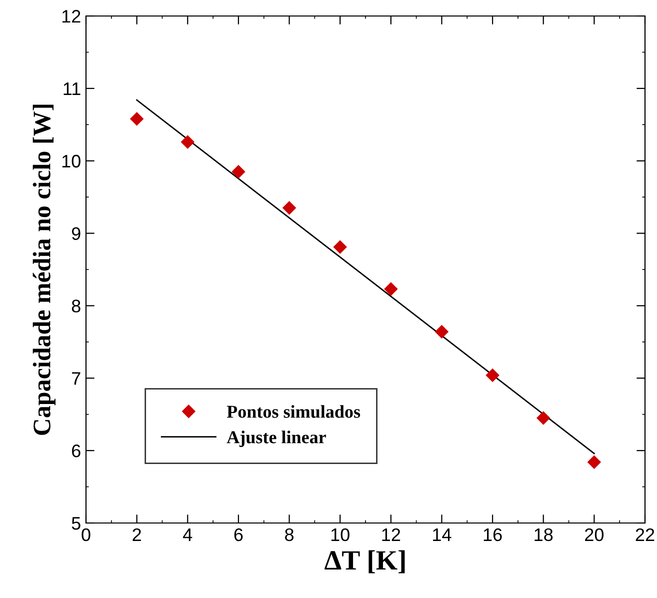  What do you see at coordinates (86, 535) in the screenshot?
I see `x-tick-label: 0` at bounding box center [86, 535].